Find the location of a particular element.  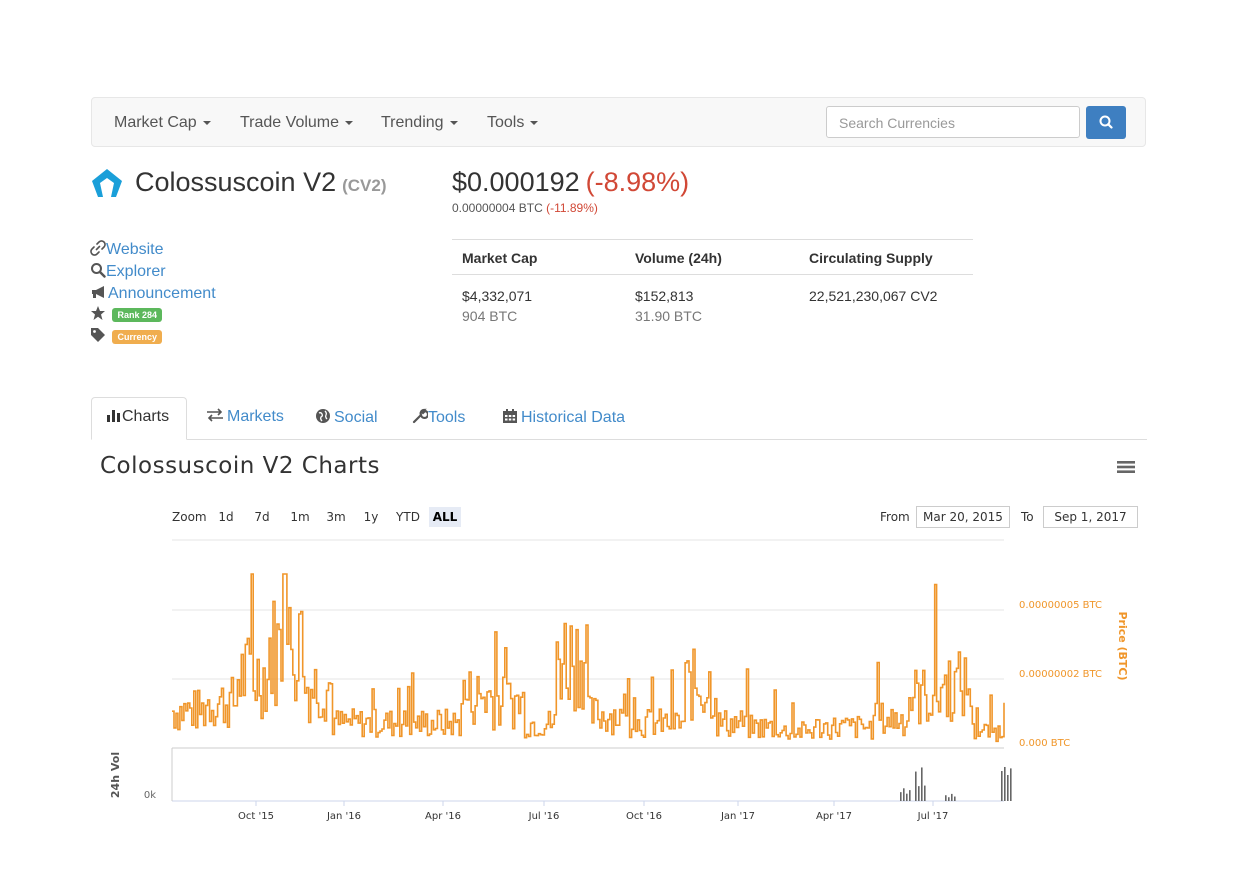

website-link: Website is located at coordinates (127, 249).